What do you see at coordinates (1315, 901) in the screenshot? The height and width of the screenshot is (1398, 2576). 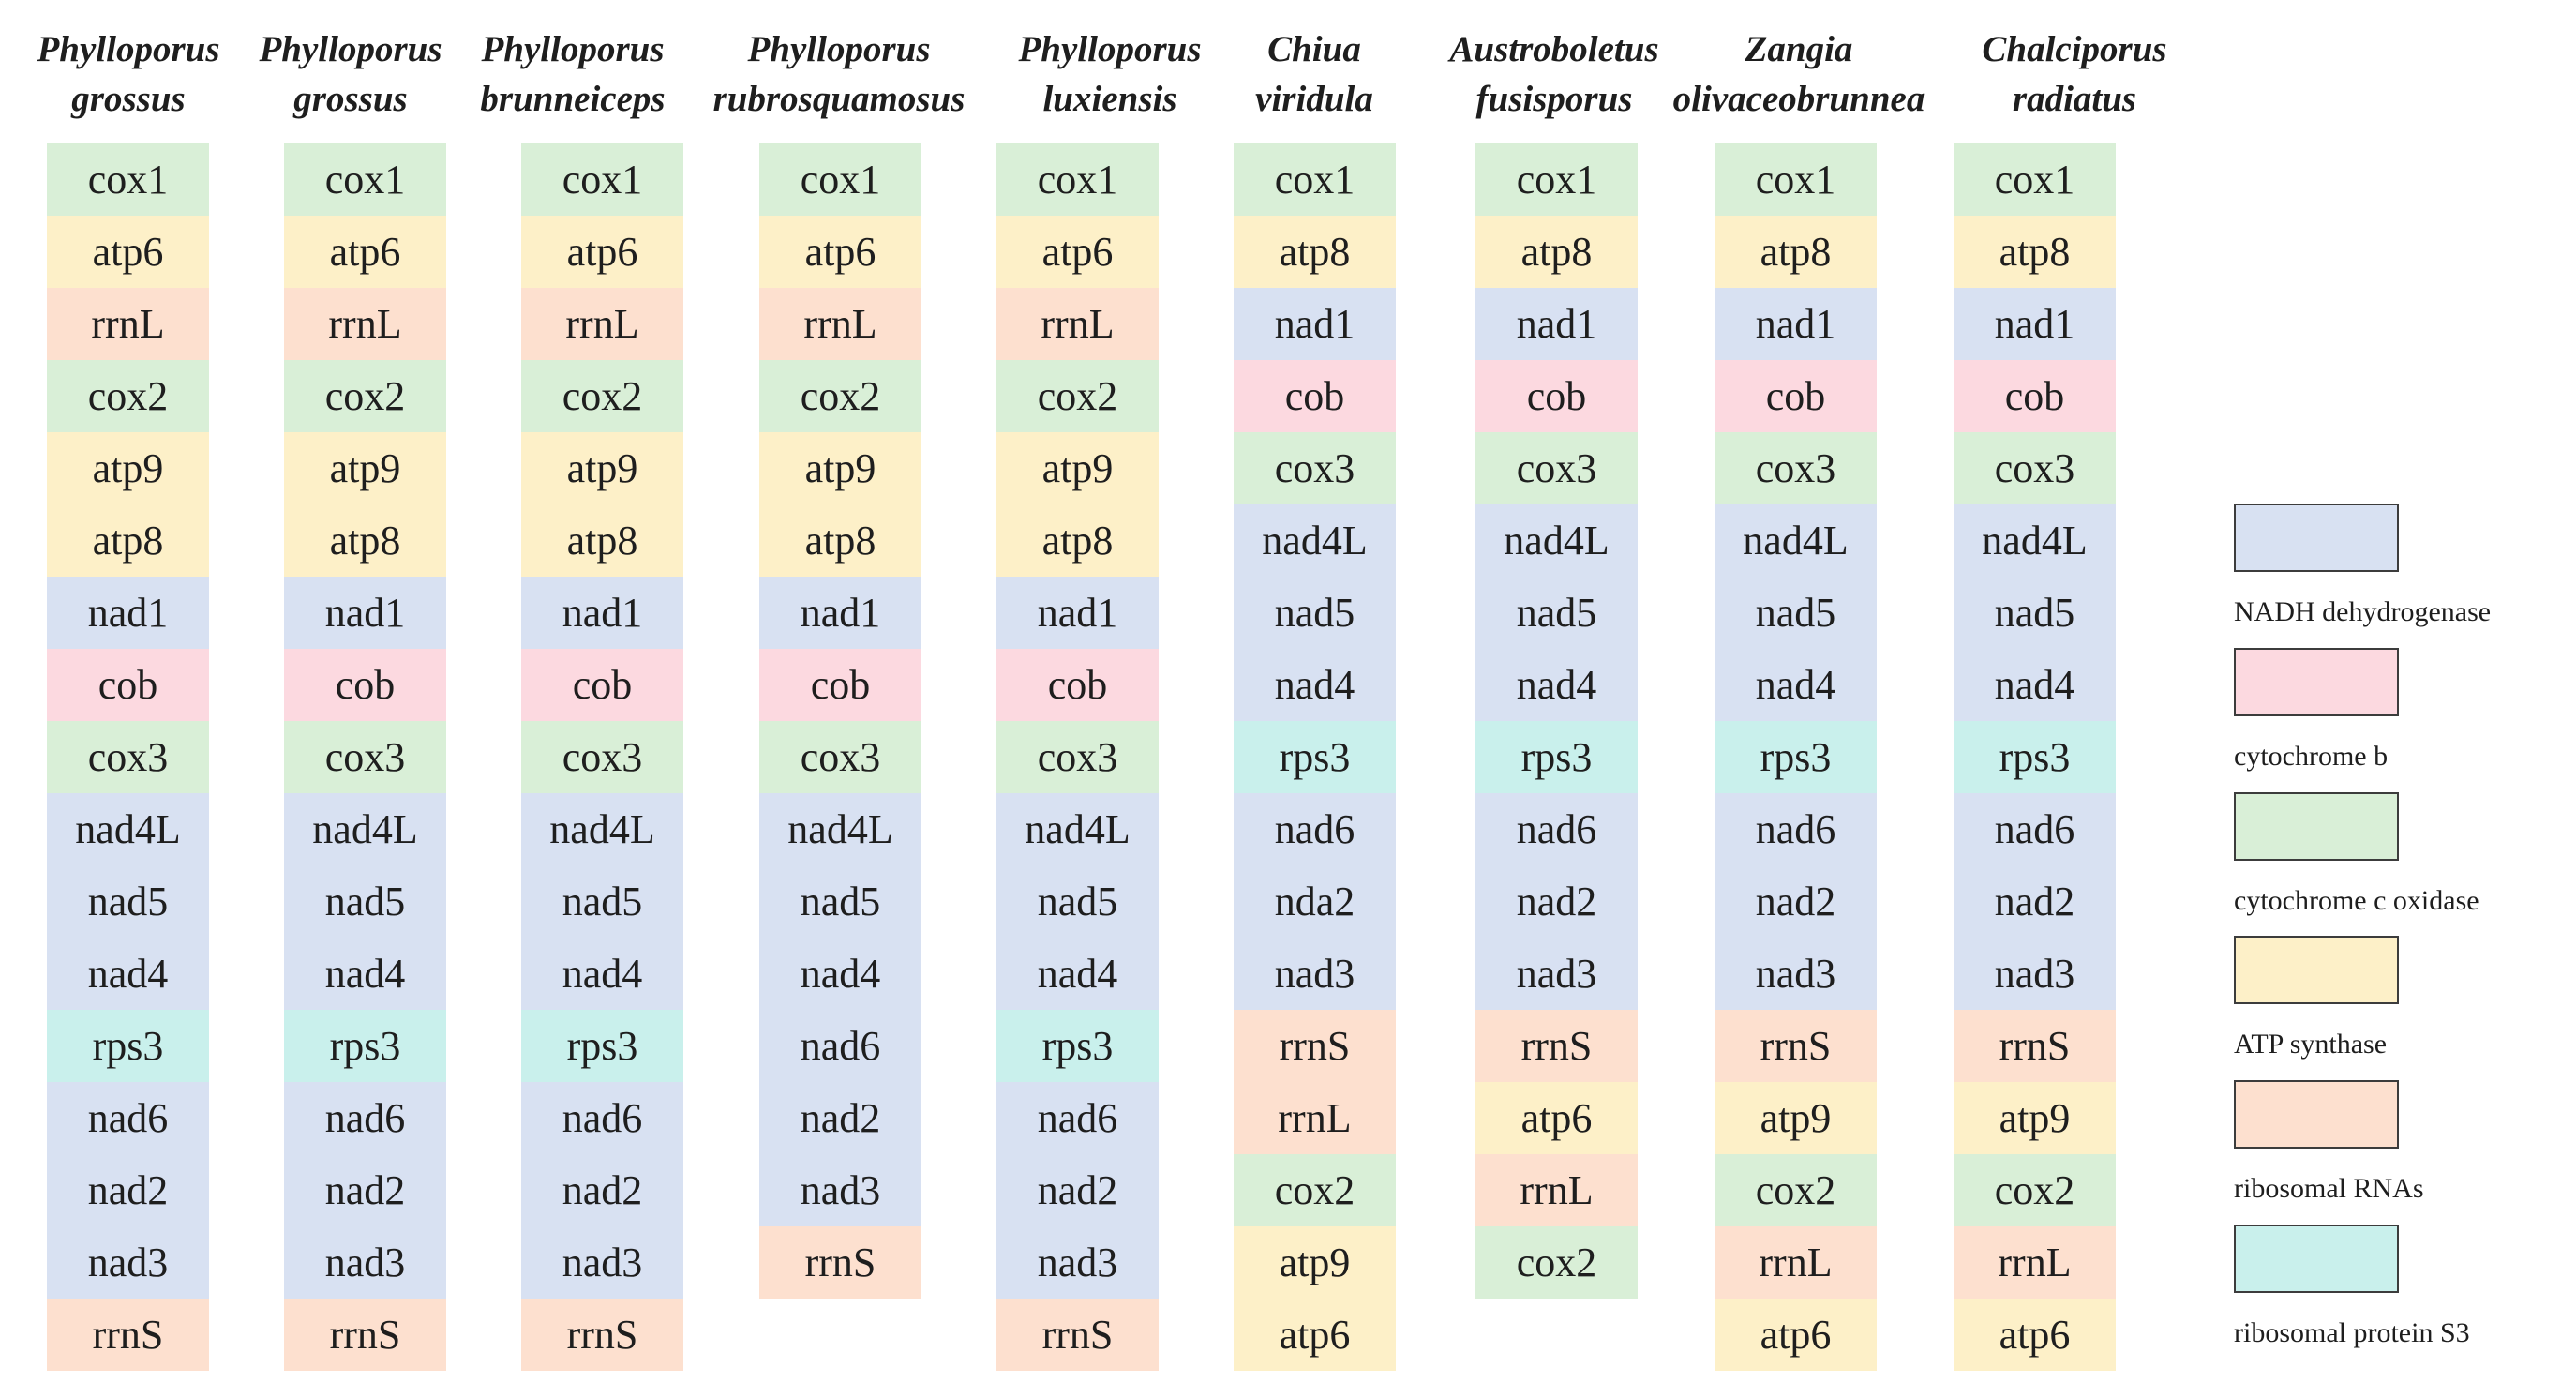 I see `gene-cell-nda2: nda2` at bounding box center [1315, 901].